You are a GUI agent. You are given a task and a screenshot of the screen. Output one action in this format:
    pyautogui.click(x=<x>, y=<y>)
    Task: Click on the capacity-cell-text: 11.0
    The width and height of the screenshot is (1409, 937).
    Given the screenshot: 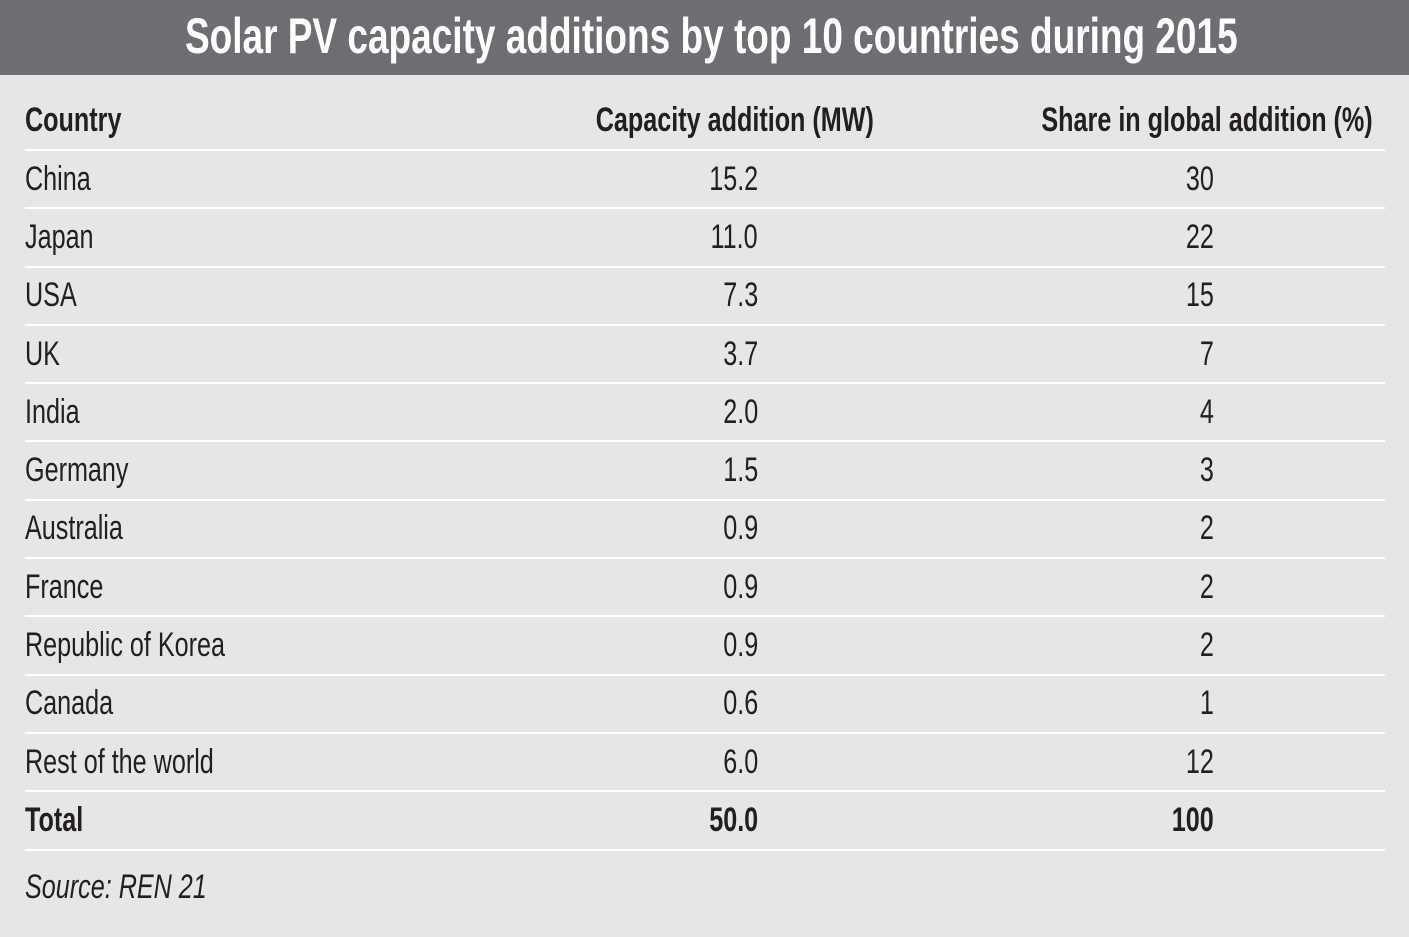 What is the action you would take?
    pyautogui.click(x=734, y=236)
    